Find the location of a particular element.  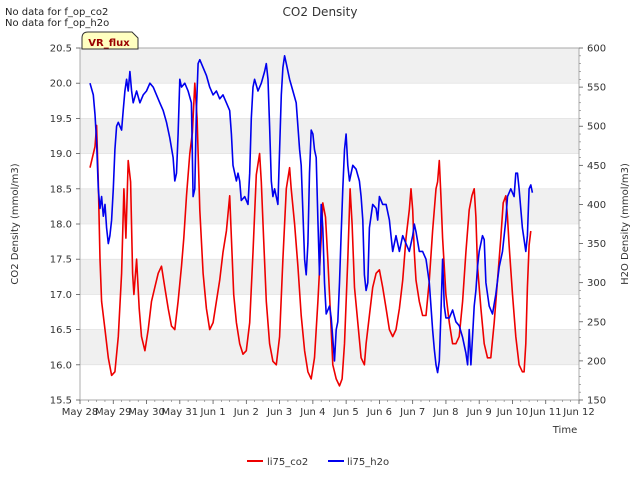

x-tick-label: Jun 5 is located at coordinates (346, 412).